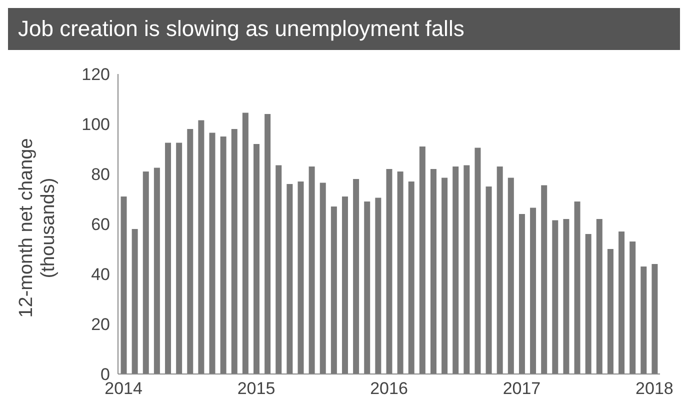 The image size is (688, 412). I want to click on chart-title: Job creation is slowing as unemployment falls, so click(344, 29).